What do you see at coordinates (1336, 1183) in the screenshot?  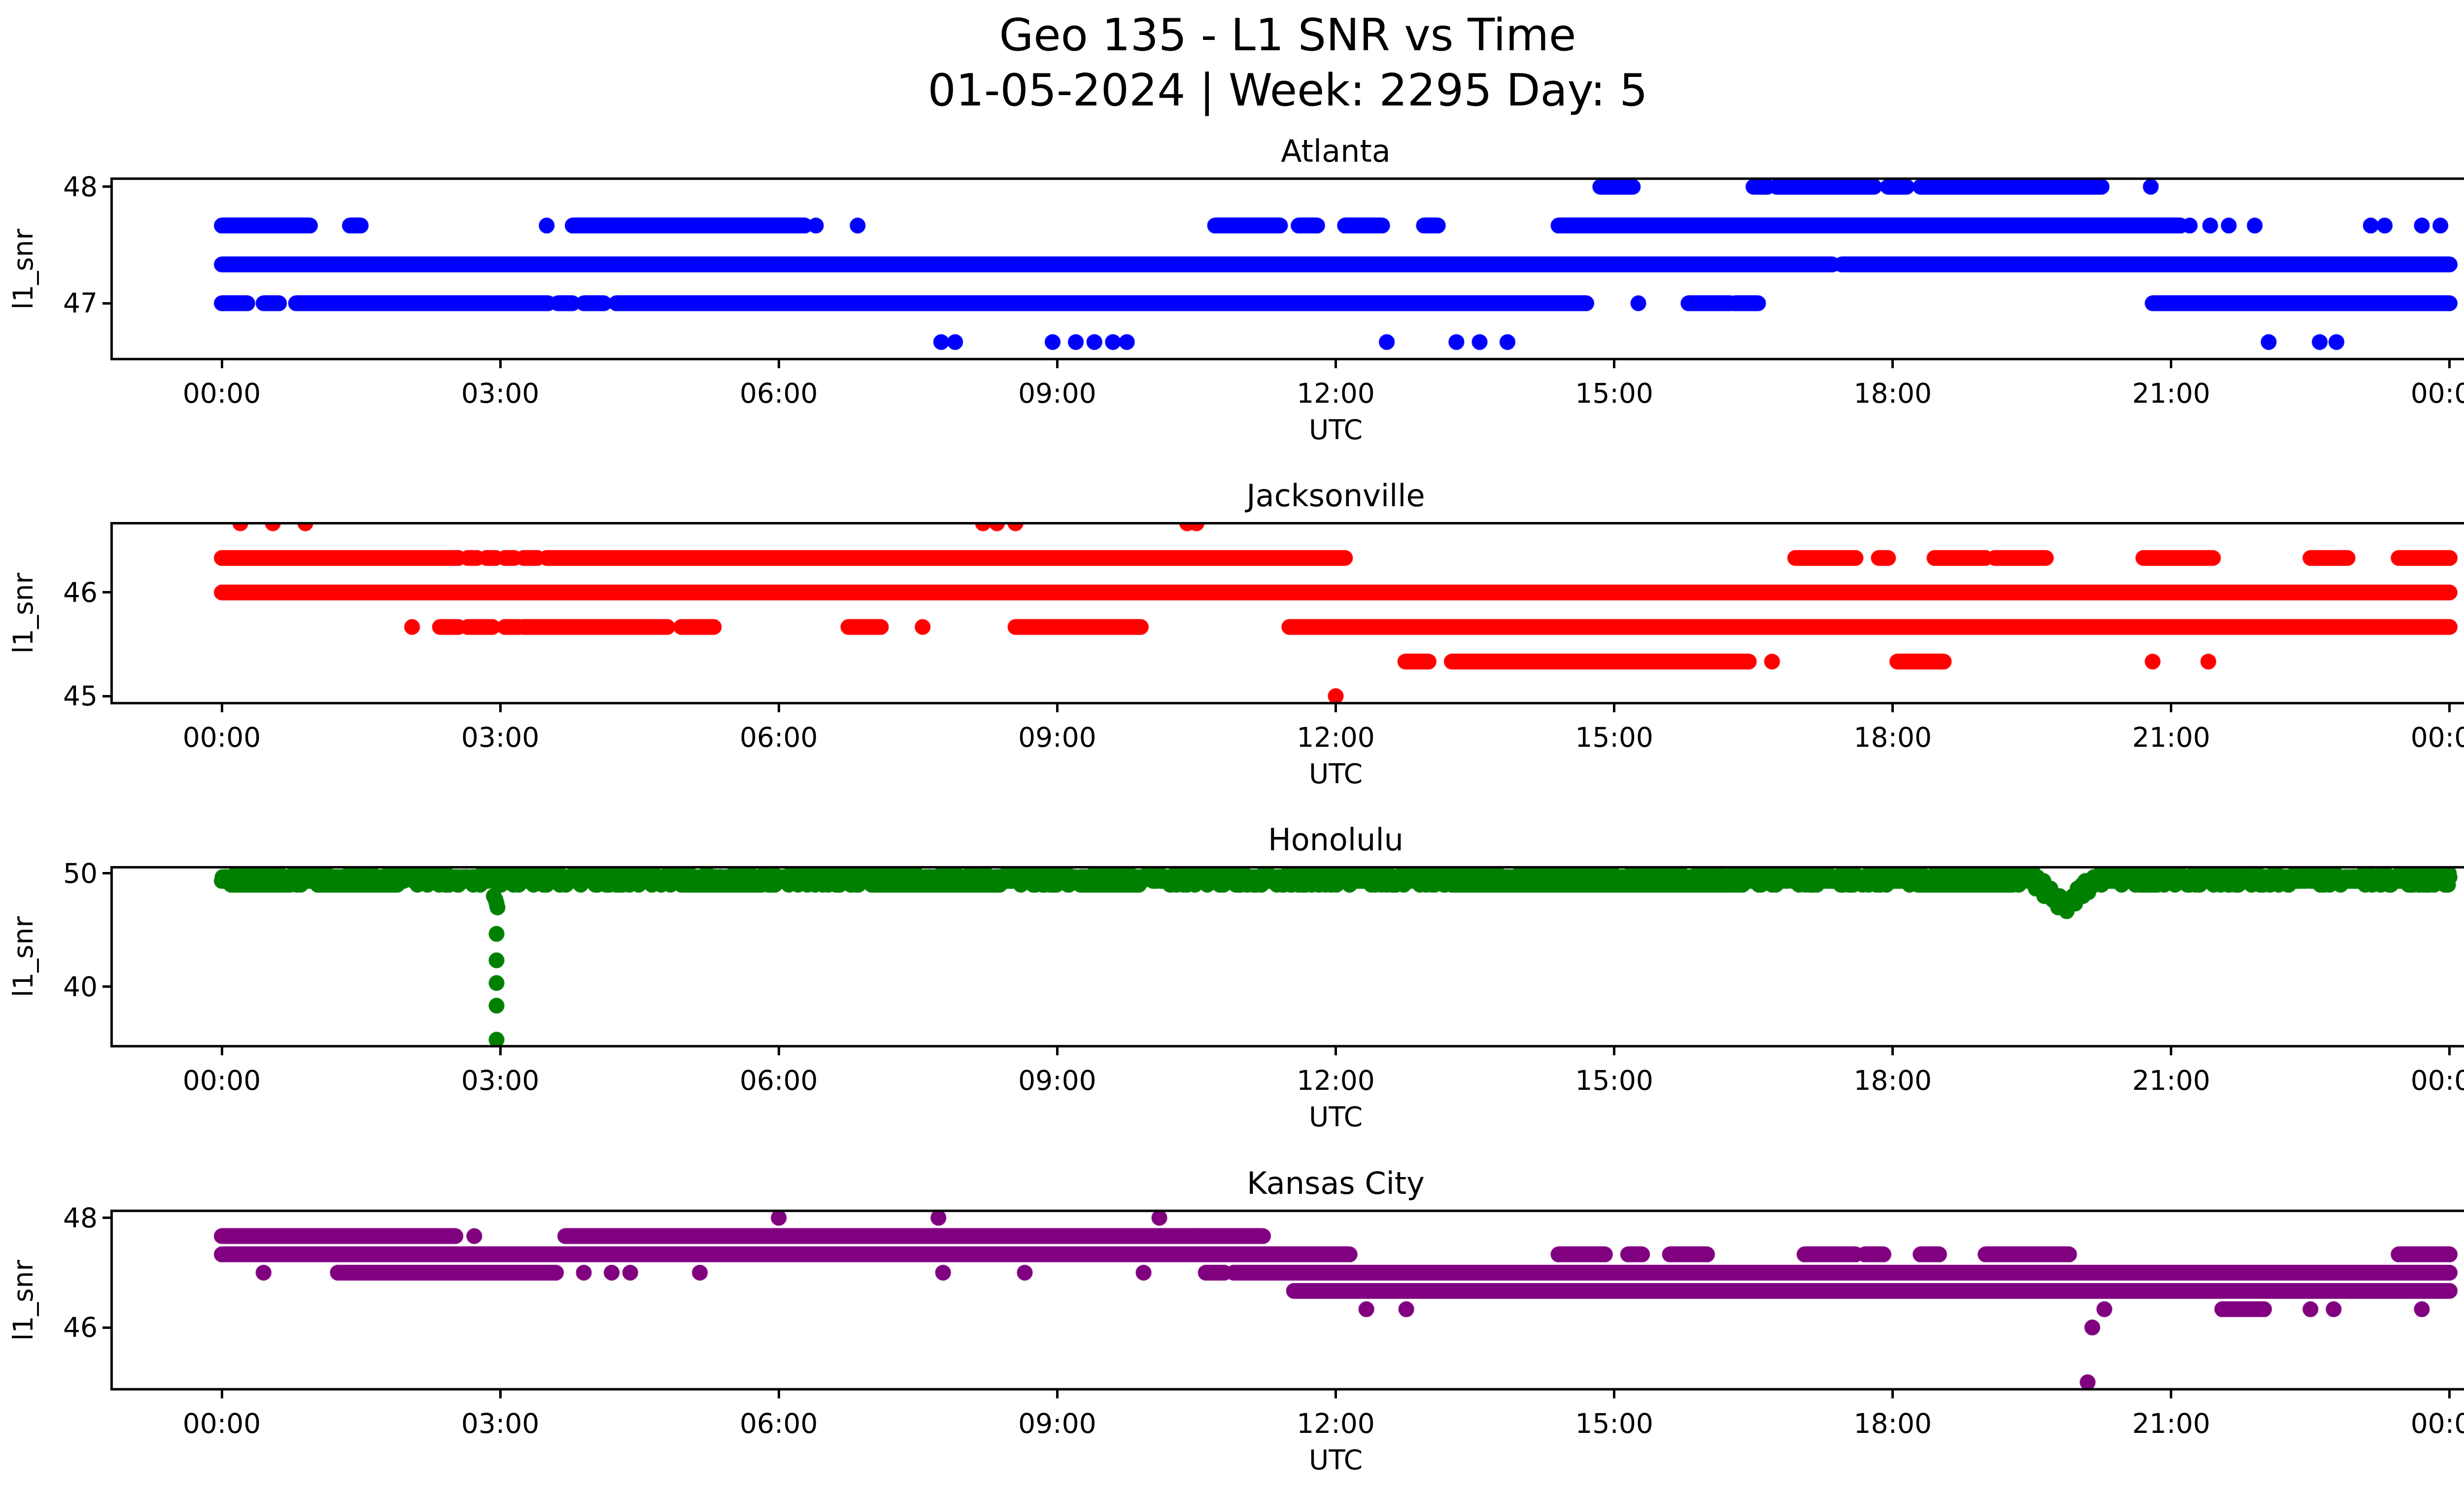 I see `subplot-title: Kansas City` at bounding box center [1336, 1183].